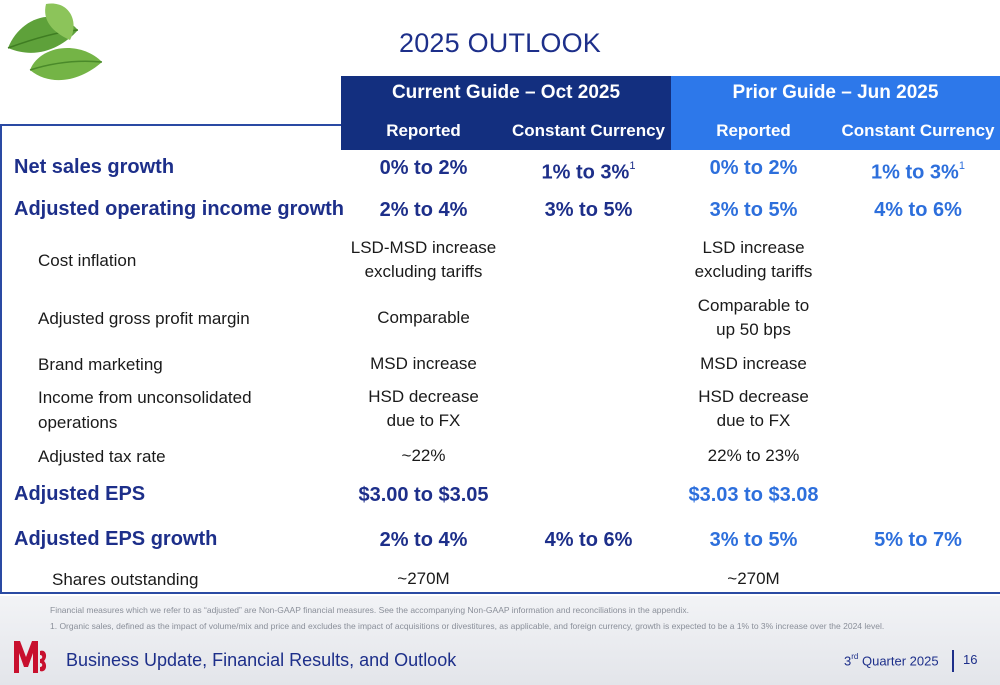 This screenshot has width=1000, height=685. What do you see at coordinates (753, 363) in the screenshot?
I see `cell-prior-reported: MSD increase` at bounding box center [753, 363].